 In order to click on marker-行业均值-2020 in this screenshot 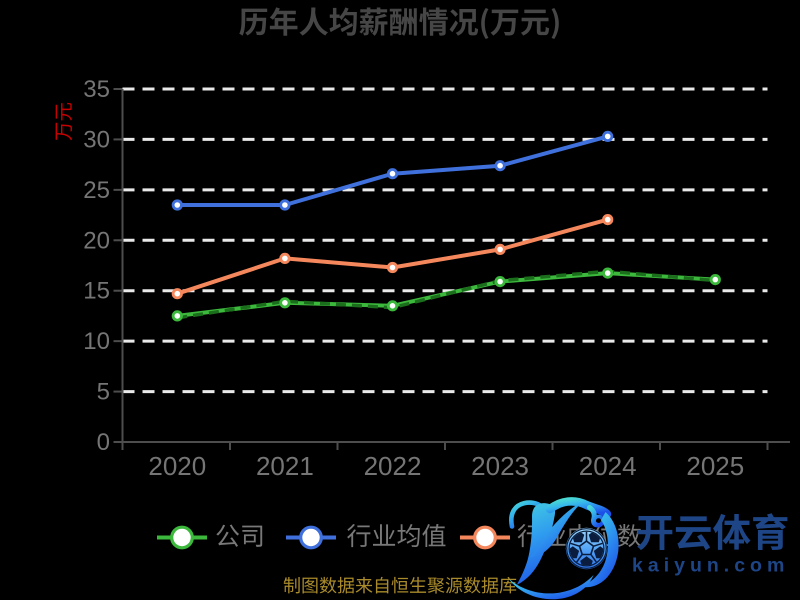, I will do `click(177, 205)`.